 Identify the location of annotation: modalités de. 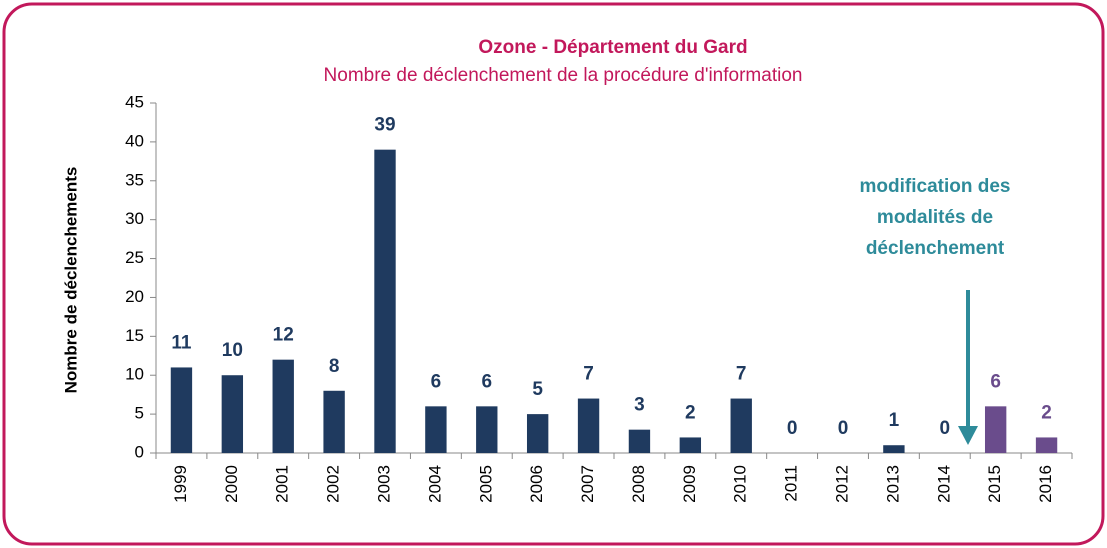
(935, 217).